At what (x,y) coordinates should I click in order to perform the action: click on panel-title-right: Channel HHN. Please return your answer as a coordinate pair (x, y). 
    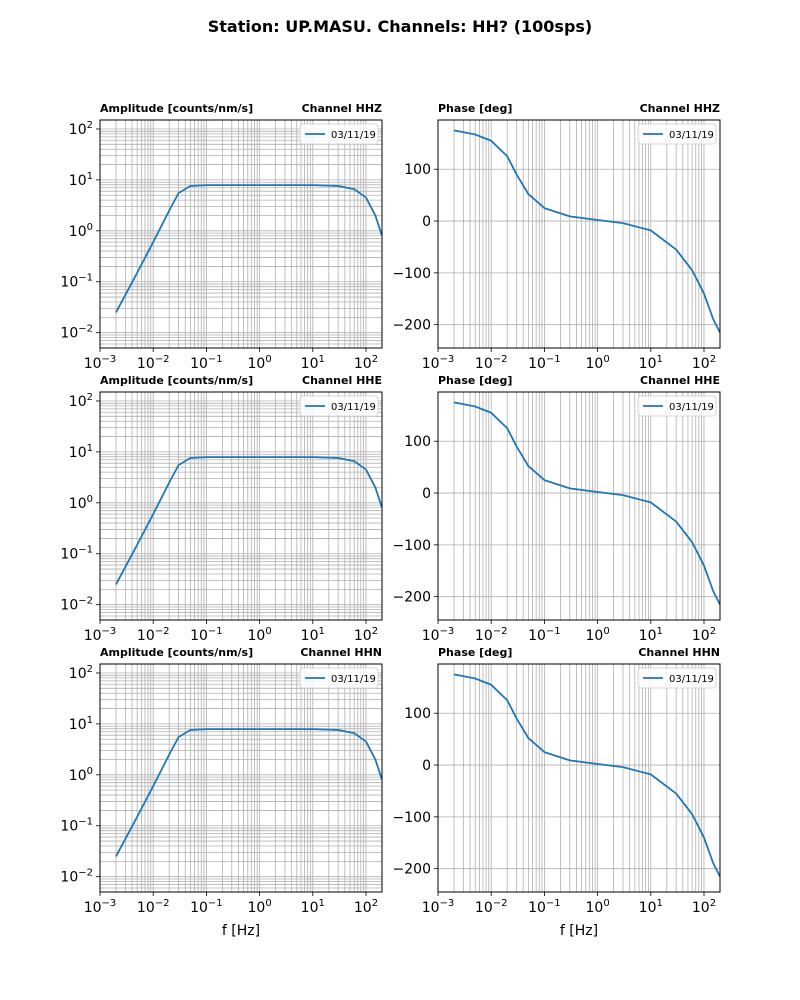
    Looking at the image, I should click on (679, 652).